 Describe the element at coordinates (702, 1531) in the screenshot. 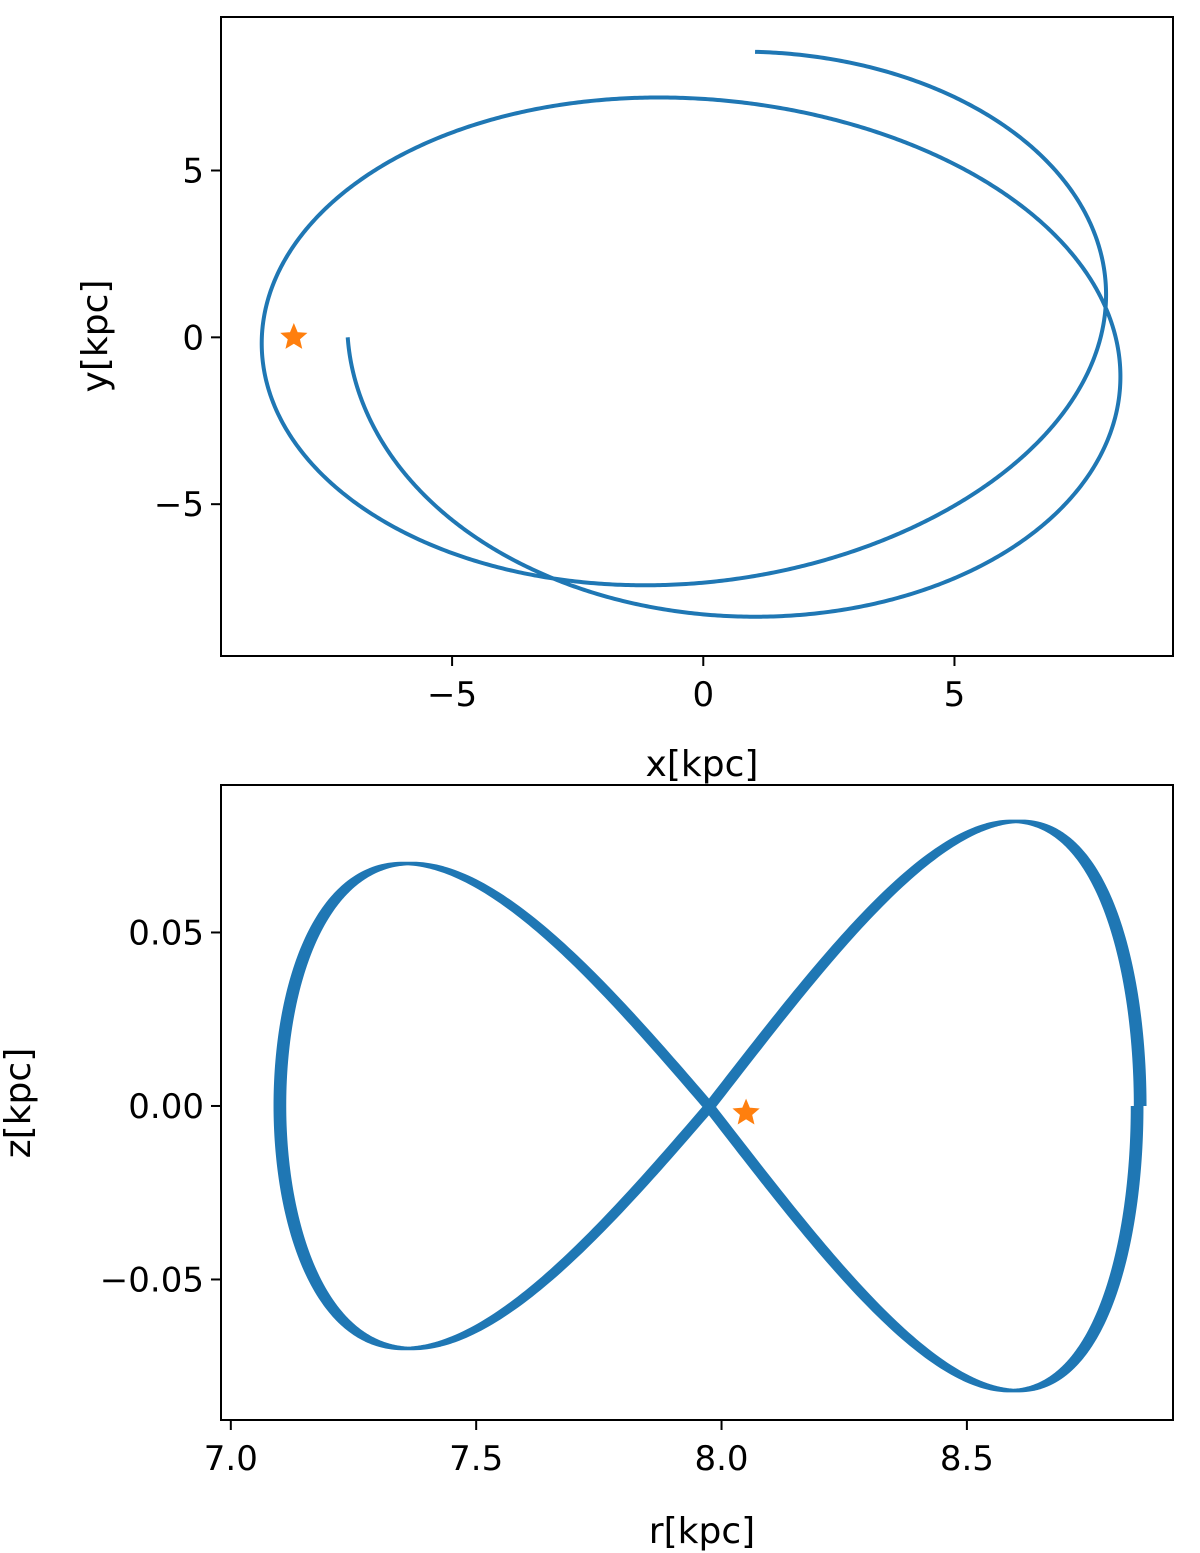

I see `x-axis-label: r[kpc]` at that location.